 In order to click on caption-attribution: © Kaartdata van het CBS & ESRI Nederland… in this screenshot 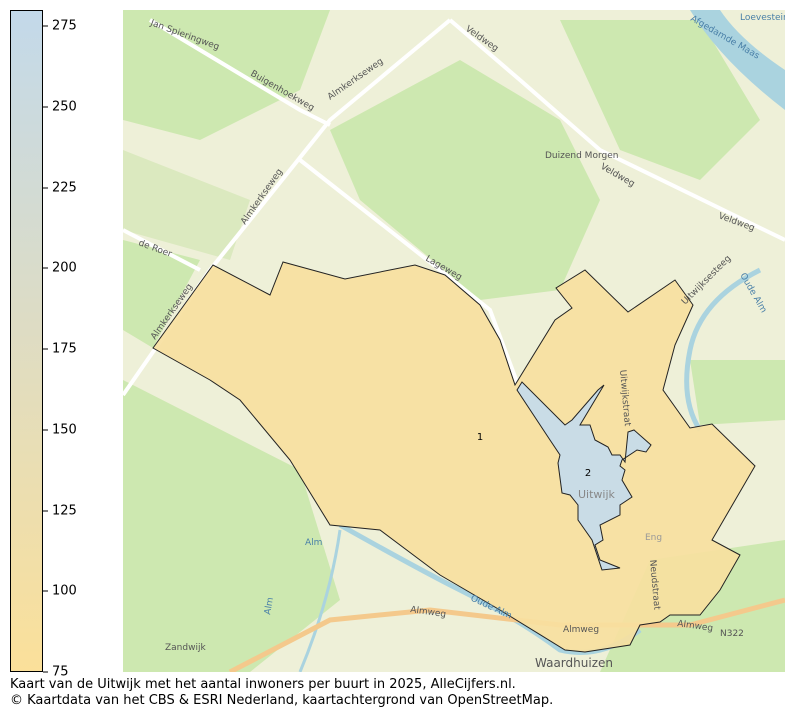, I will do `click(282, 700)`.